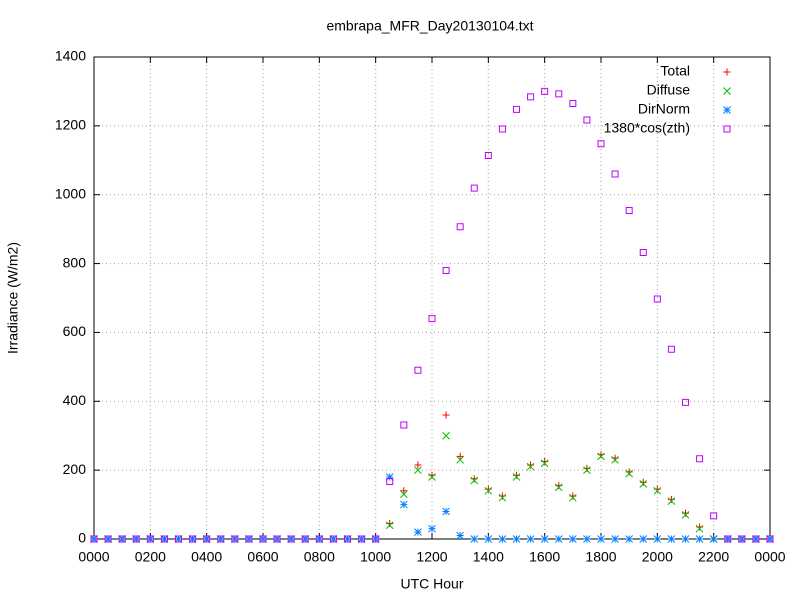 The width and height of the screenshot is (800, 600). What do you see at coordinates (544, 557) in the screenshot?
I see `x-tick-label: 1600` at bounding box center [544, 557].